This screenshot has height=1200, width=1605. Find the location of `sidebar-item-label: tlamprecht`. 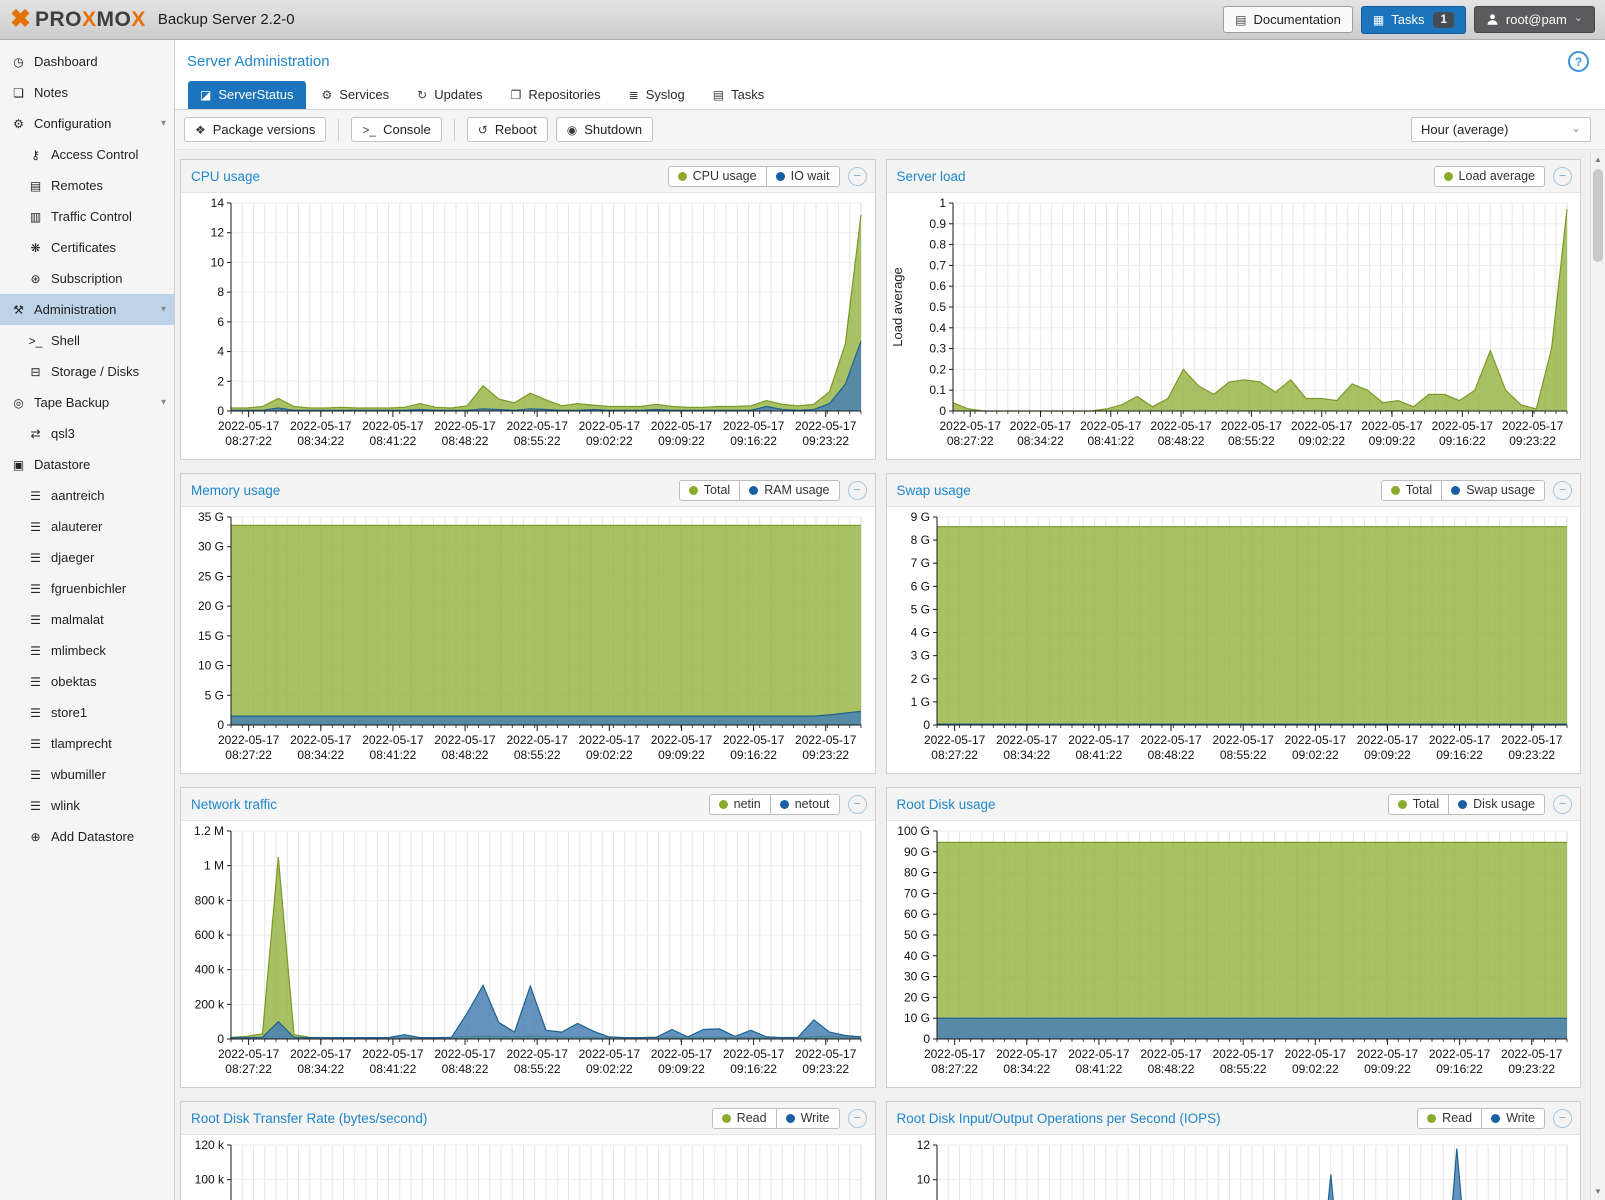

sidebar-item-label: tlamprecht is located at coordinates (81, 743).